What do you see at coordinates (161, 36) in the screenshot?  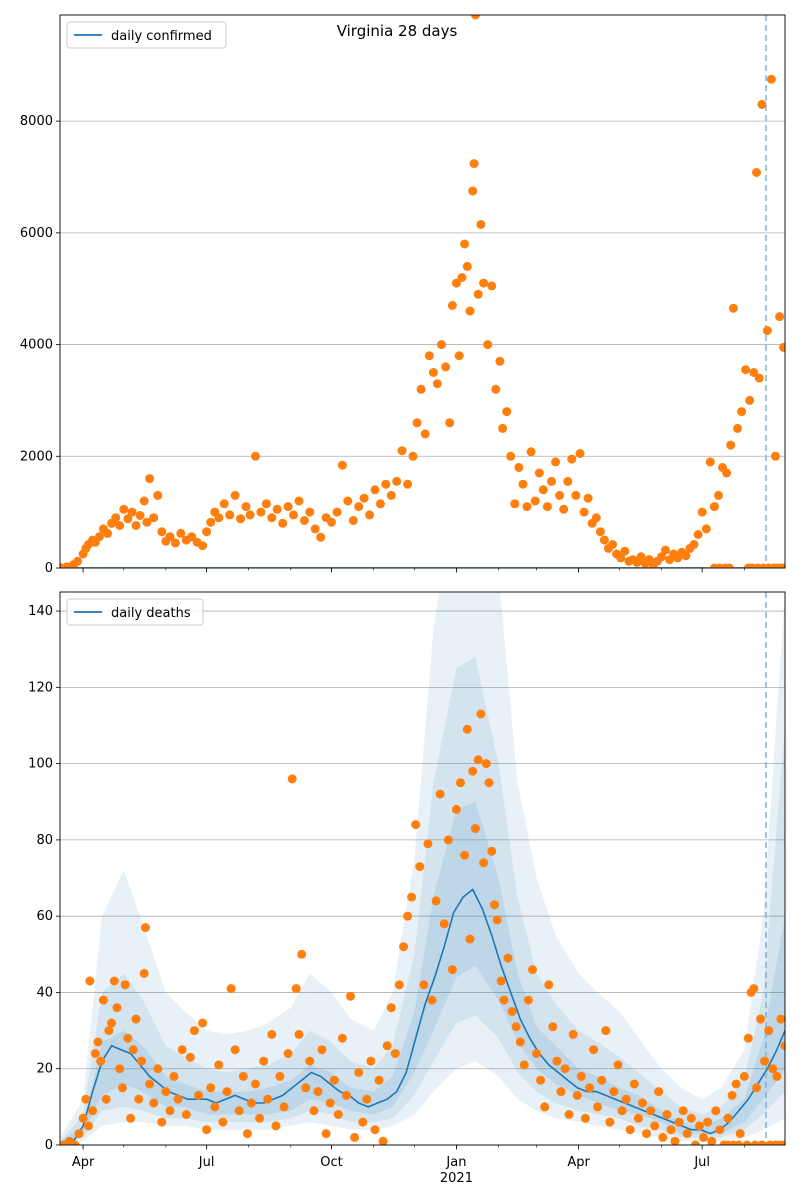 I see `legend-label: daily confirmed` at bounding box center [161, 36].